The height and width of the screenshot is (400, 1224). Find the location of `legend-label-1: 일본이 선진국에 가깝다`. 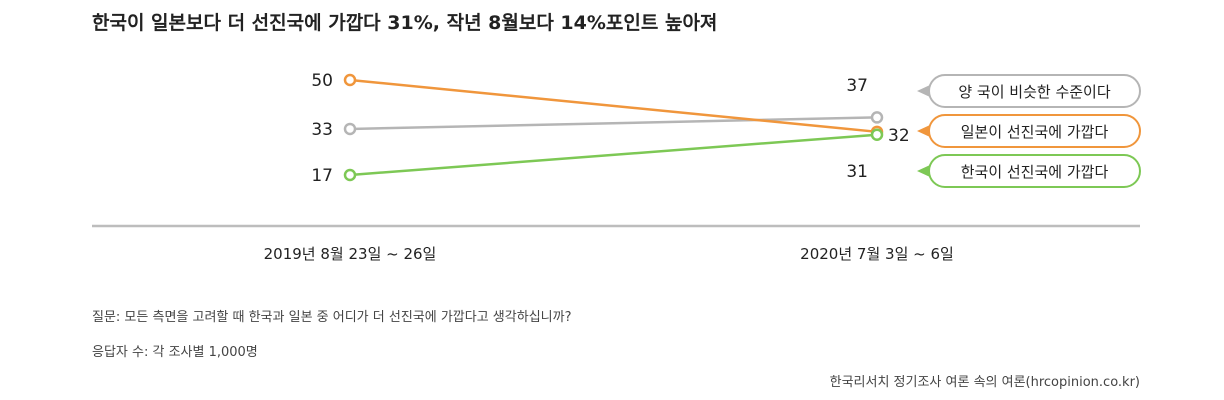

legend-label-1: 일본이 선진국에 가깝다 is located at coordinates (1035, 132).